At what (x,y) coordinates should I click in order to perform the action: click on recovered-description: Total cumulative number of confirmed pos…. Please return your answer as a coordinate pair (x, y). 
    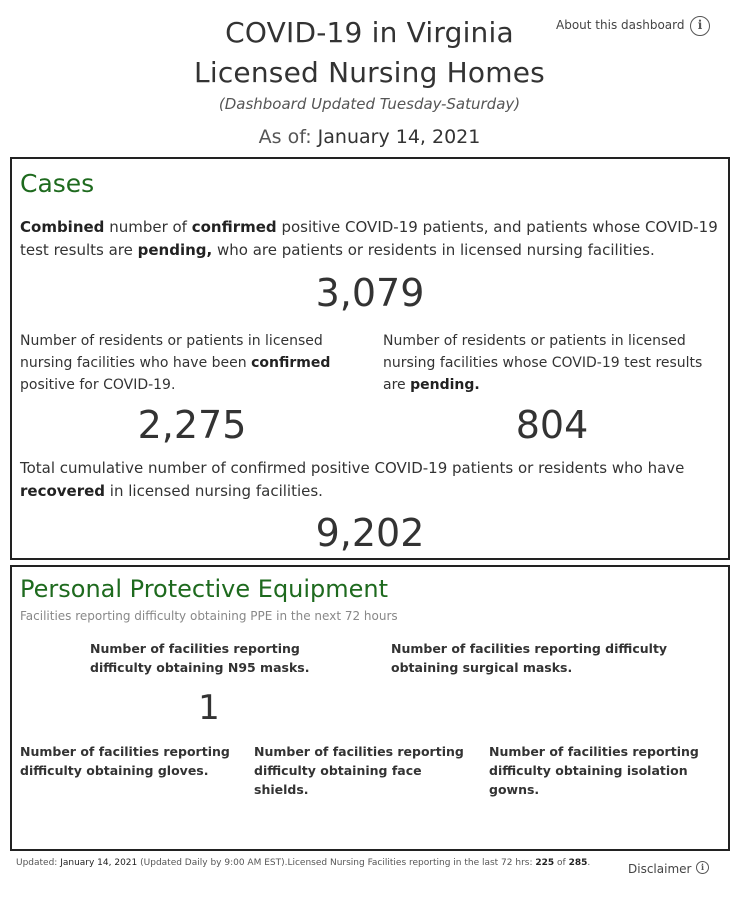
    Looking at the image, I should click on (352, 479).